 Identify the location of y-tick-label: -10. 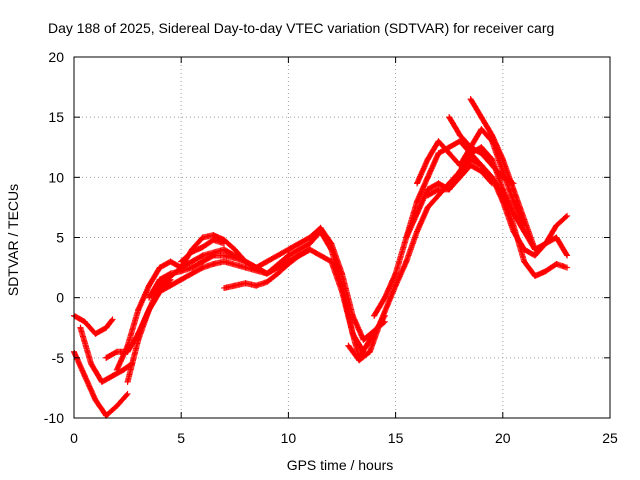
(54, 418).